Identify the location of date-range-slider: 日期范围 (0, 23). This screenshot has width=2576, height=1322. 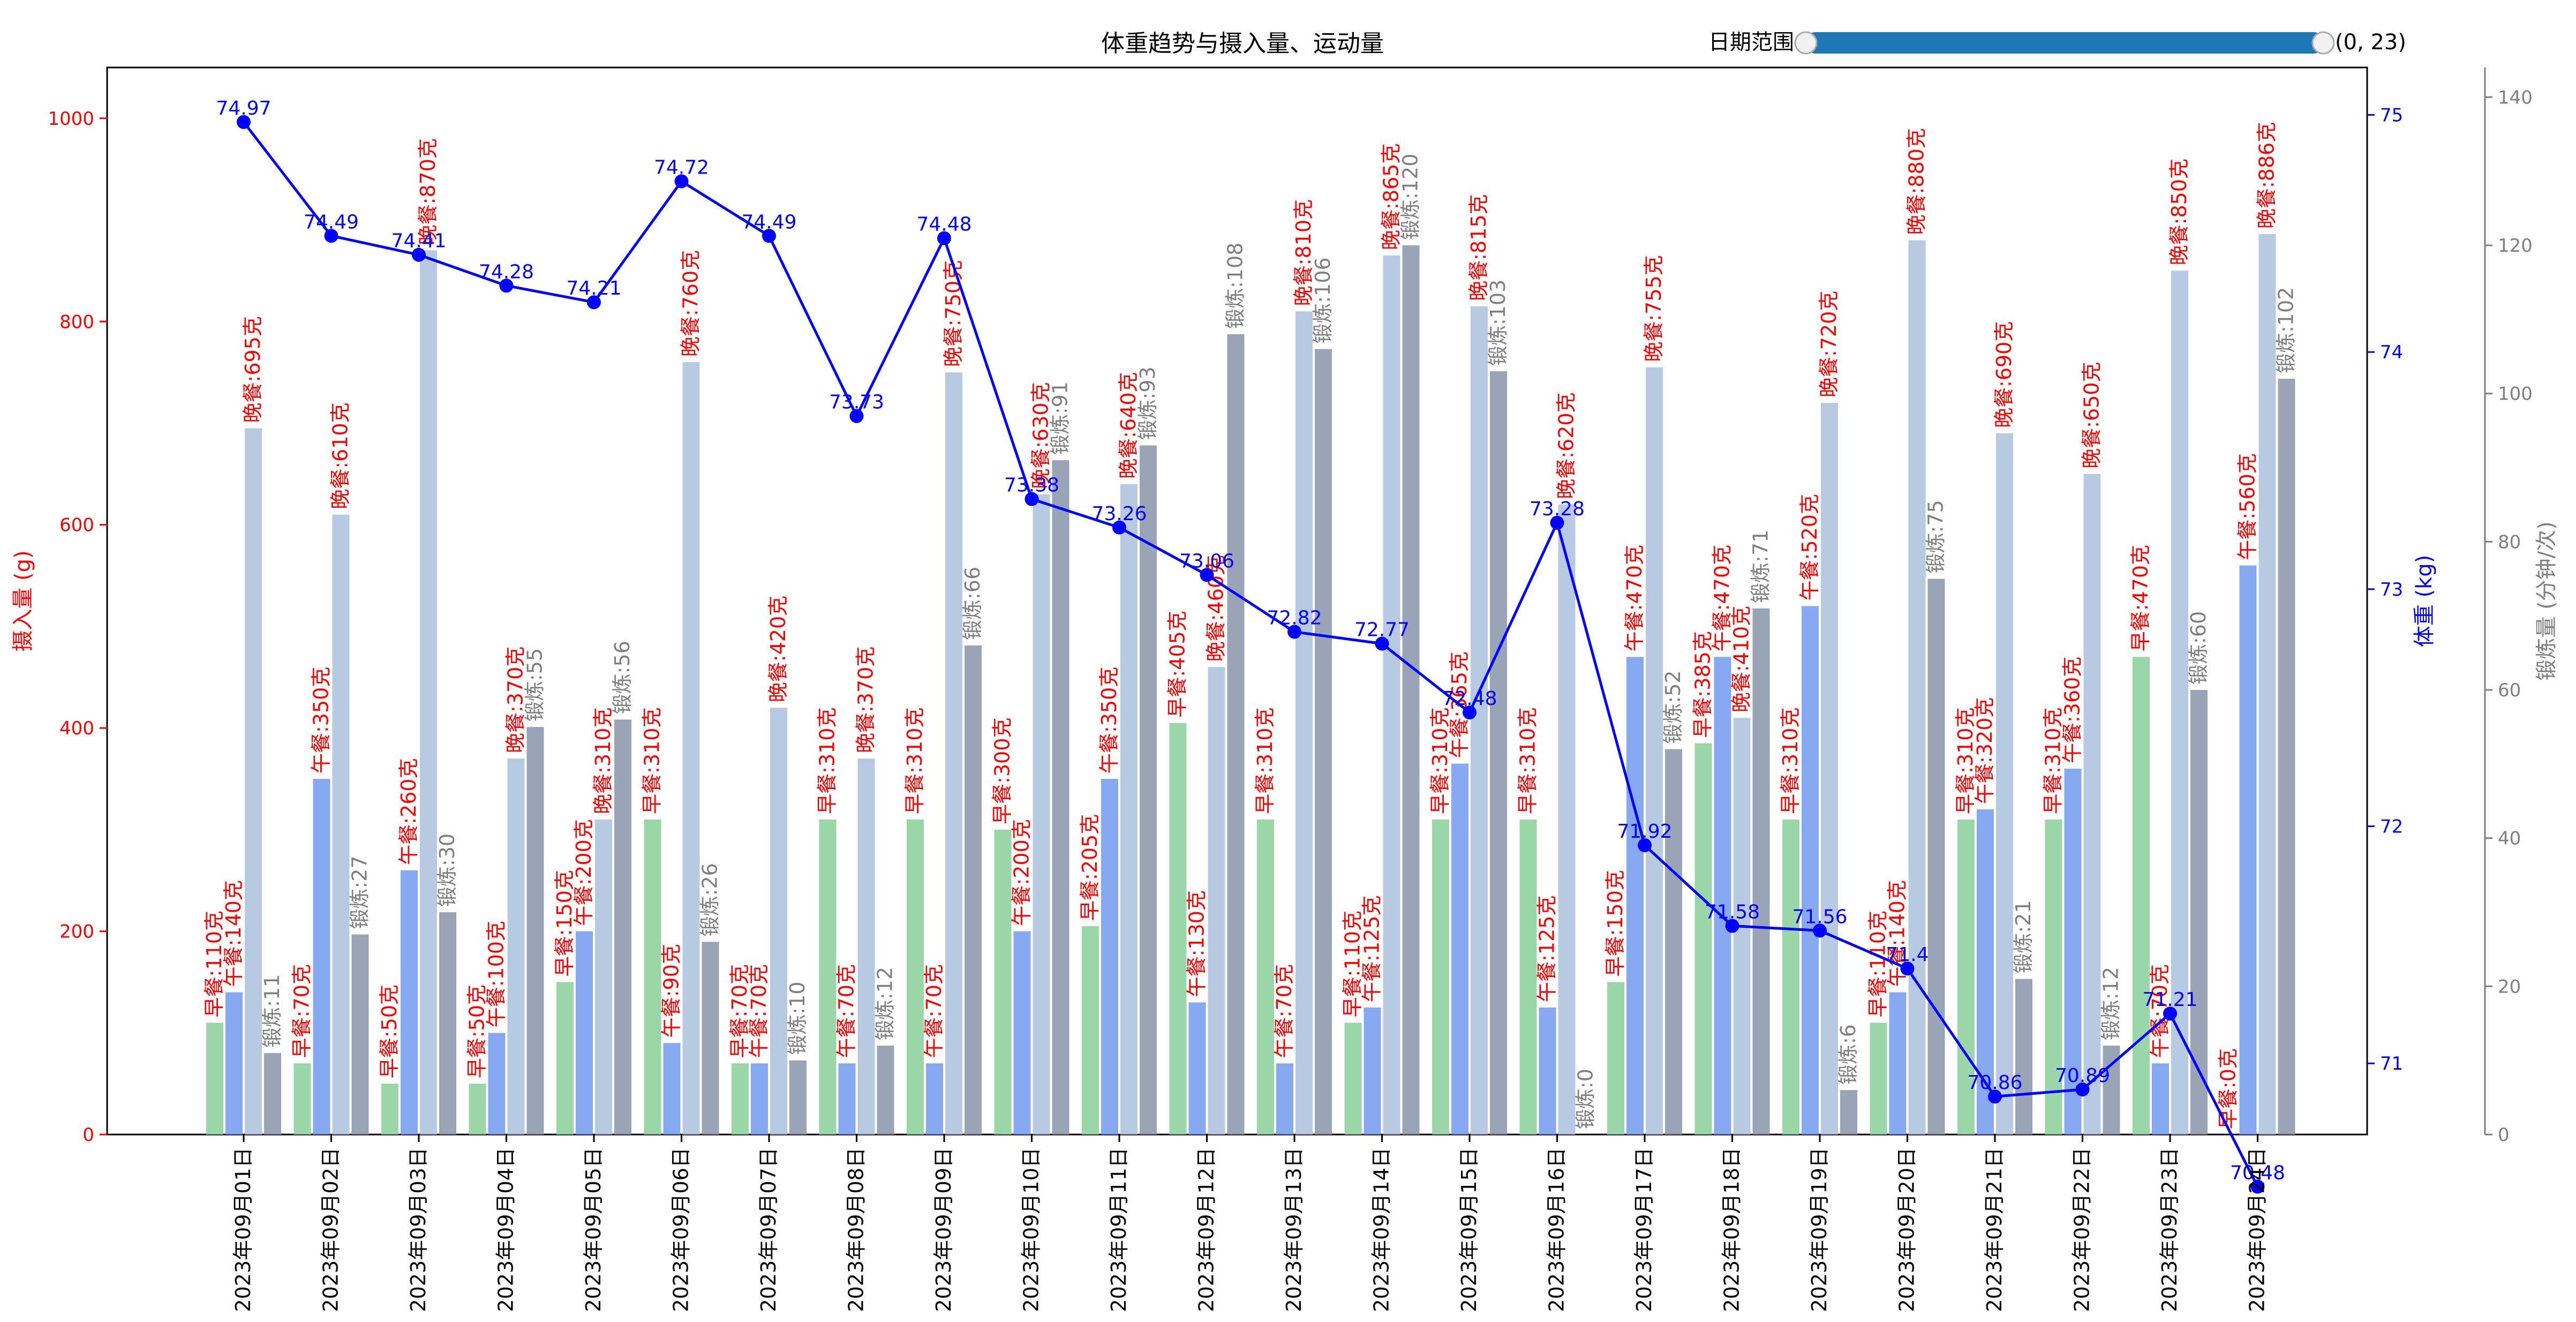
(2057, 42).